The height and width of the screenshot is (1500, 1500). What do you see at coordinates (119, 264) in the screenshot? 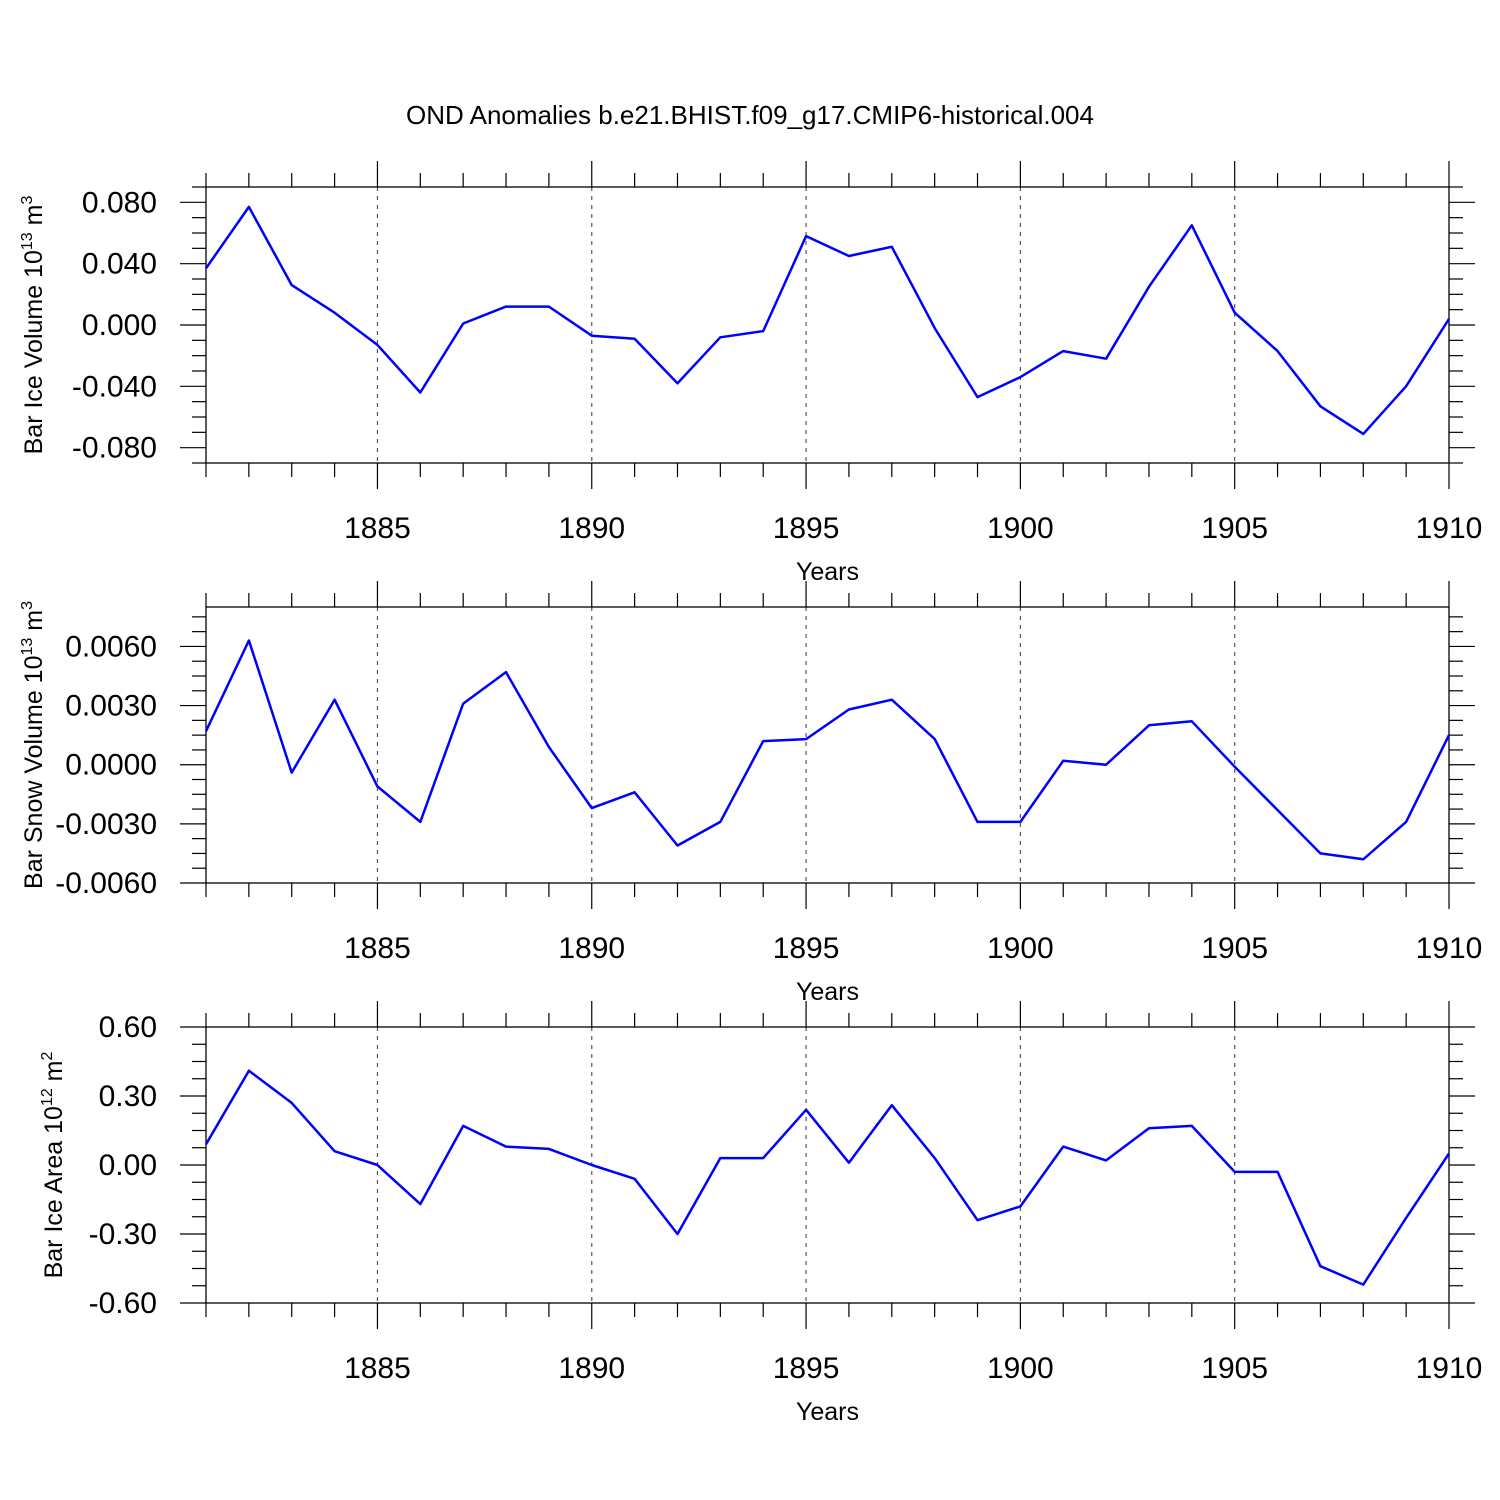
I see `y-tick-label: 0.040` at bounding box center [119, 264].